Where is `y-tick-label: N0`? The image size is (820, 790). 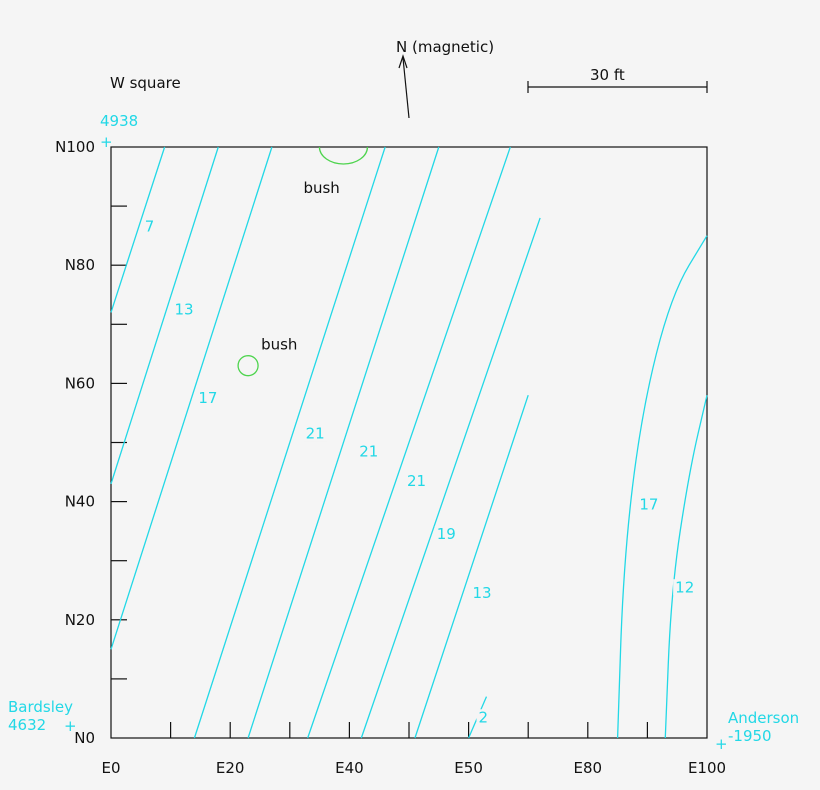
y-tick-label: N0 is located at coordinates (84, 738).